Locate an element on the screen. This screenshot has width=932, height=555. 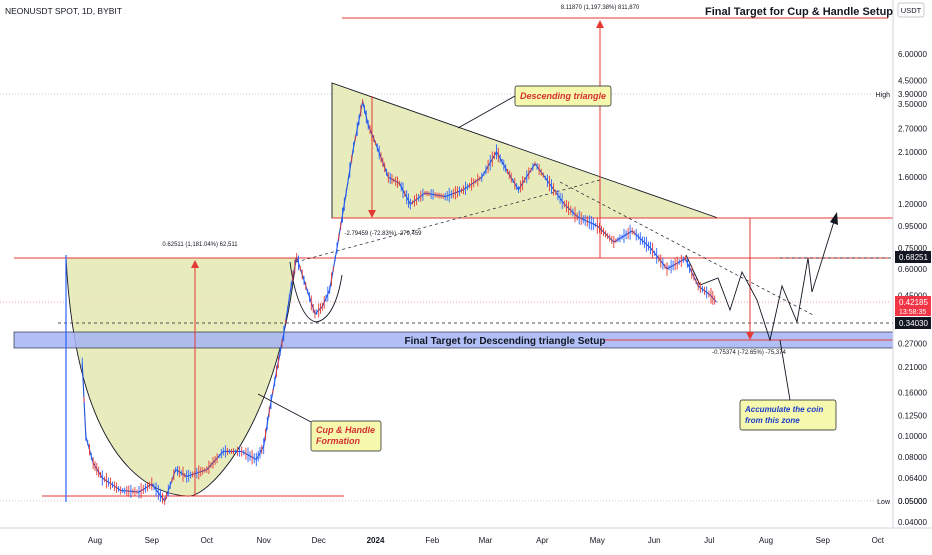
time-tick-label: Feb is located at coordinates (432, 540).